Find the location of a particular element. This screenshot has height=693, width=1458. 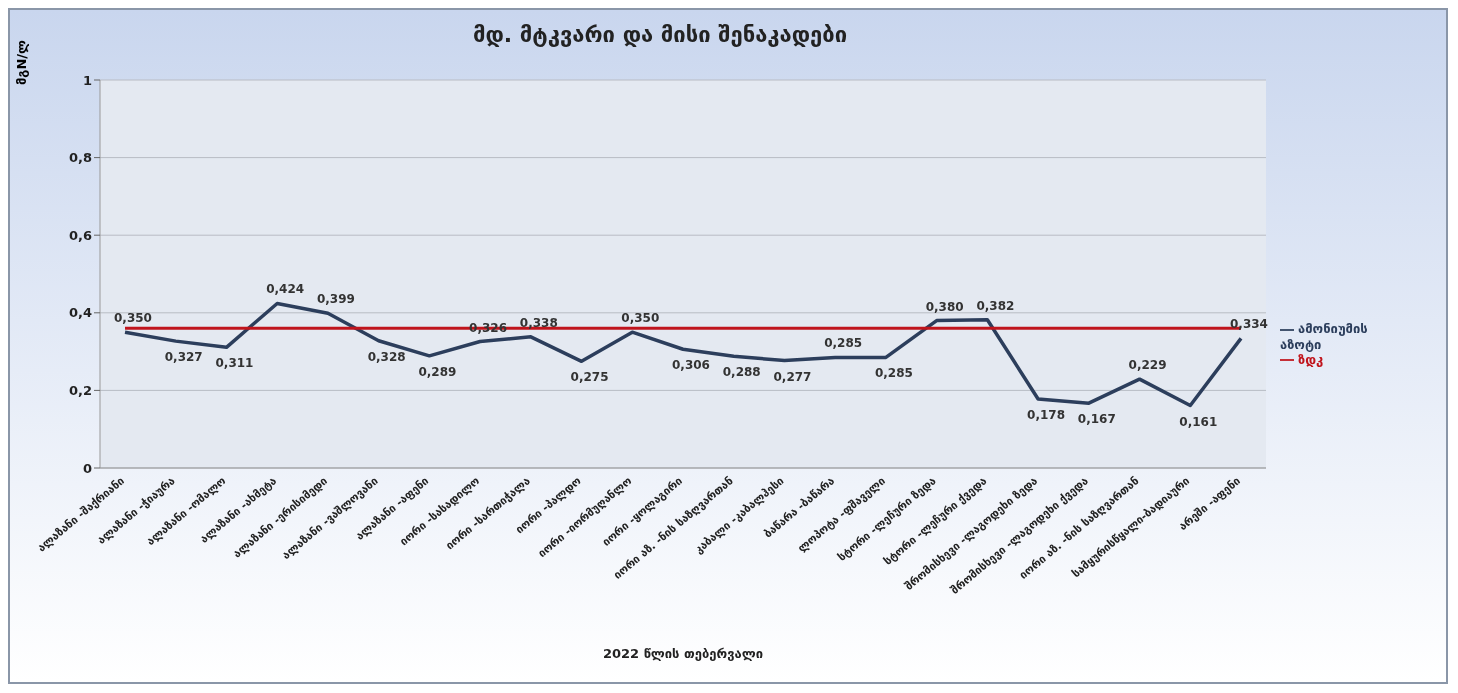

y-tick-label: 1 is located at coordinates (87, 80).